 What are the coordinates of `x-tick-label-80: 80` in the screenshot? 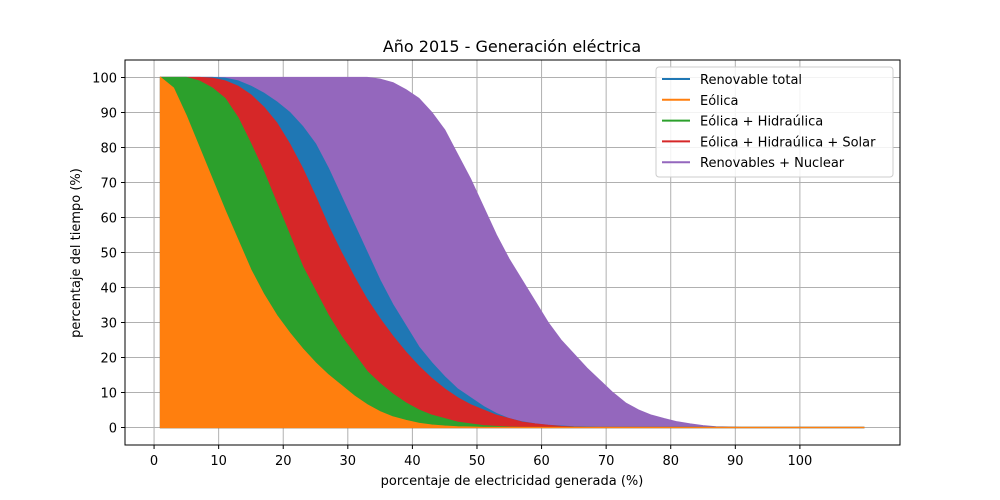 It's located at (670, 461).